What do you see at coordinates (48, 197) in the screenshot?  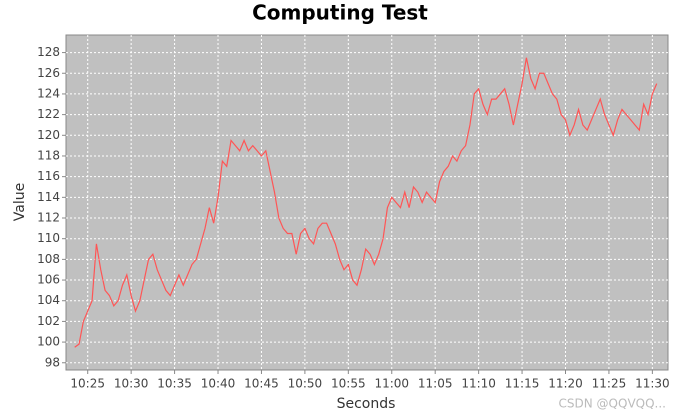 I see `y-tick-label: 114` at bounding box center [48, 197].